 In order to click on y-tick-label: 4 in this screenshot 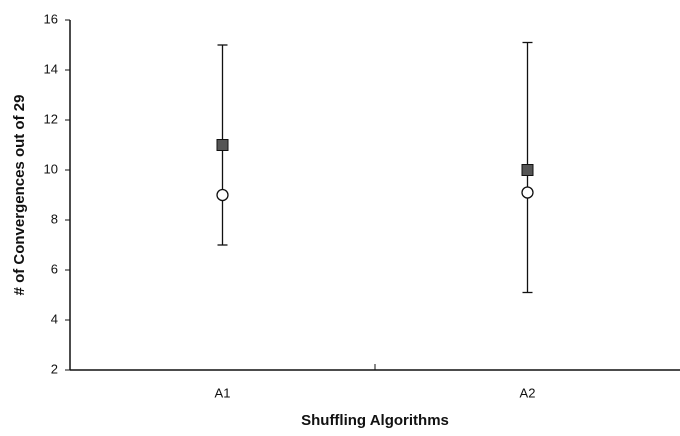, I will do `click(54, 318)`.